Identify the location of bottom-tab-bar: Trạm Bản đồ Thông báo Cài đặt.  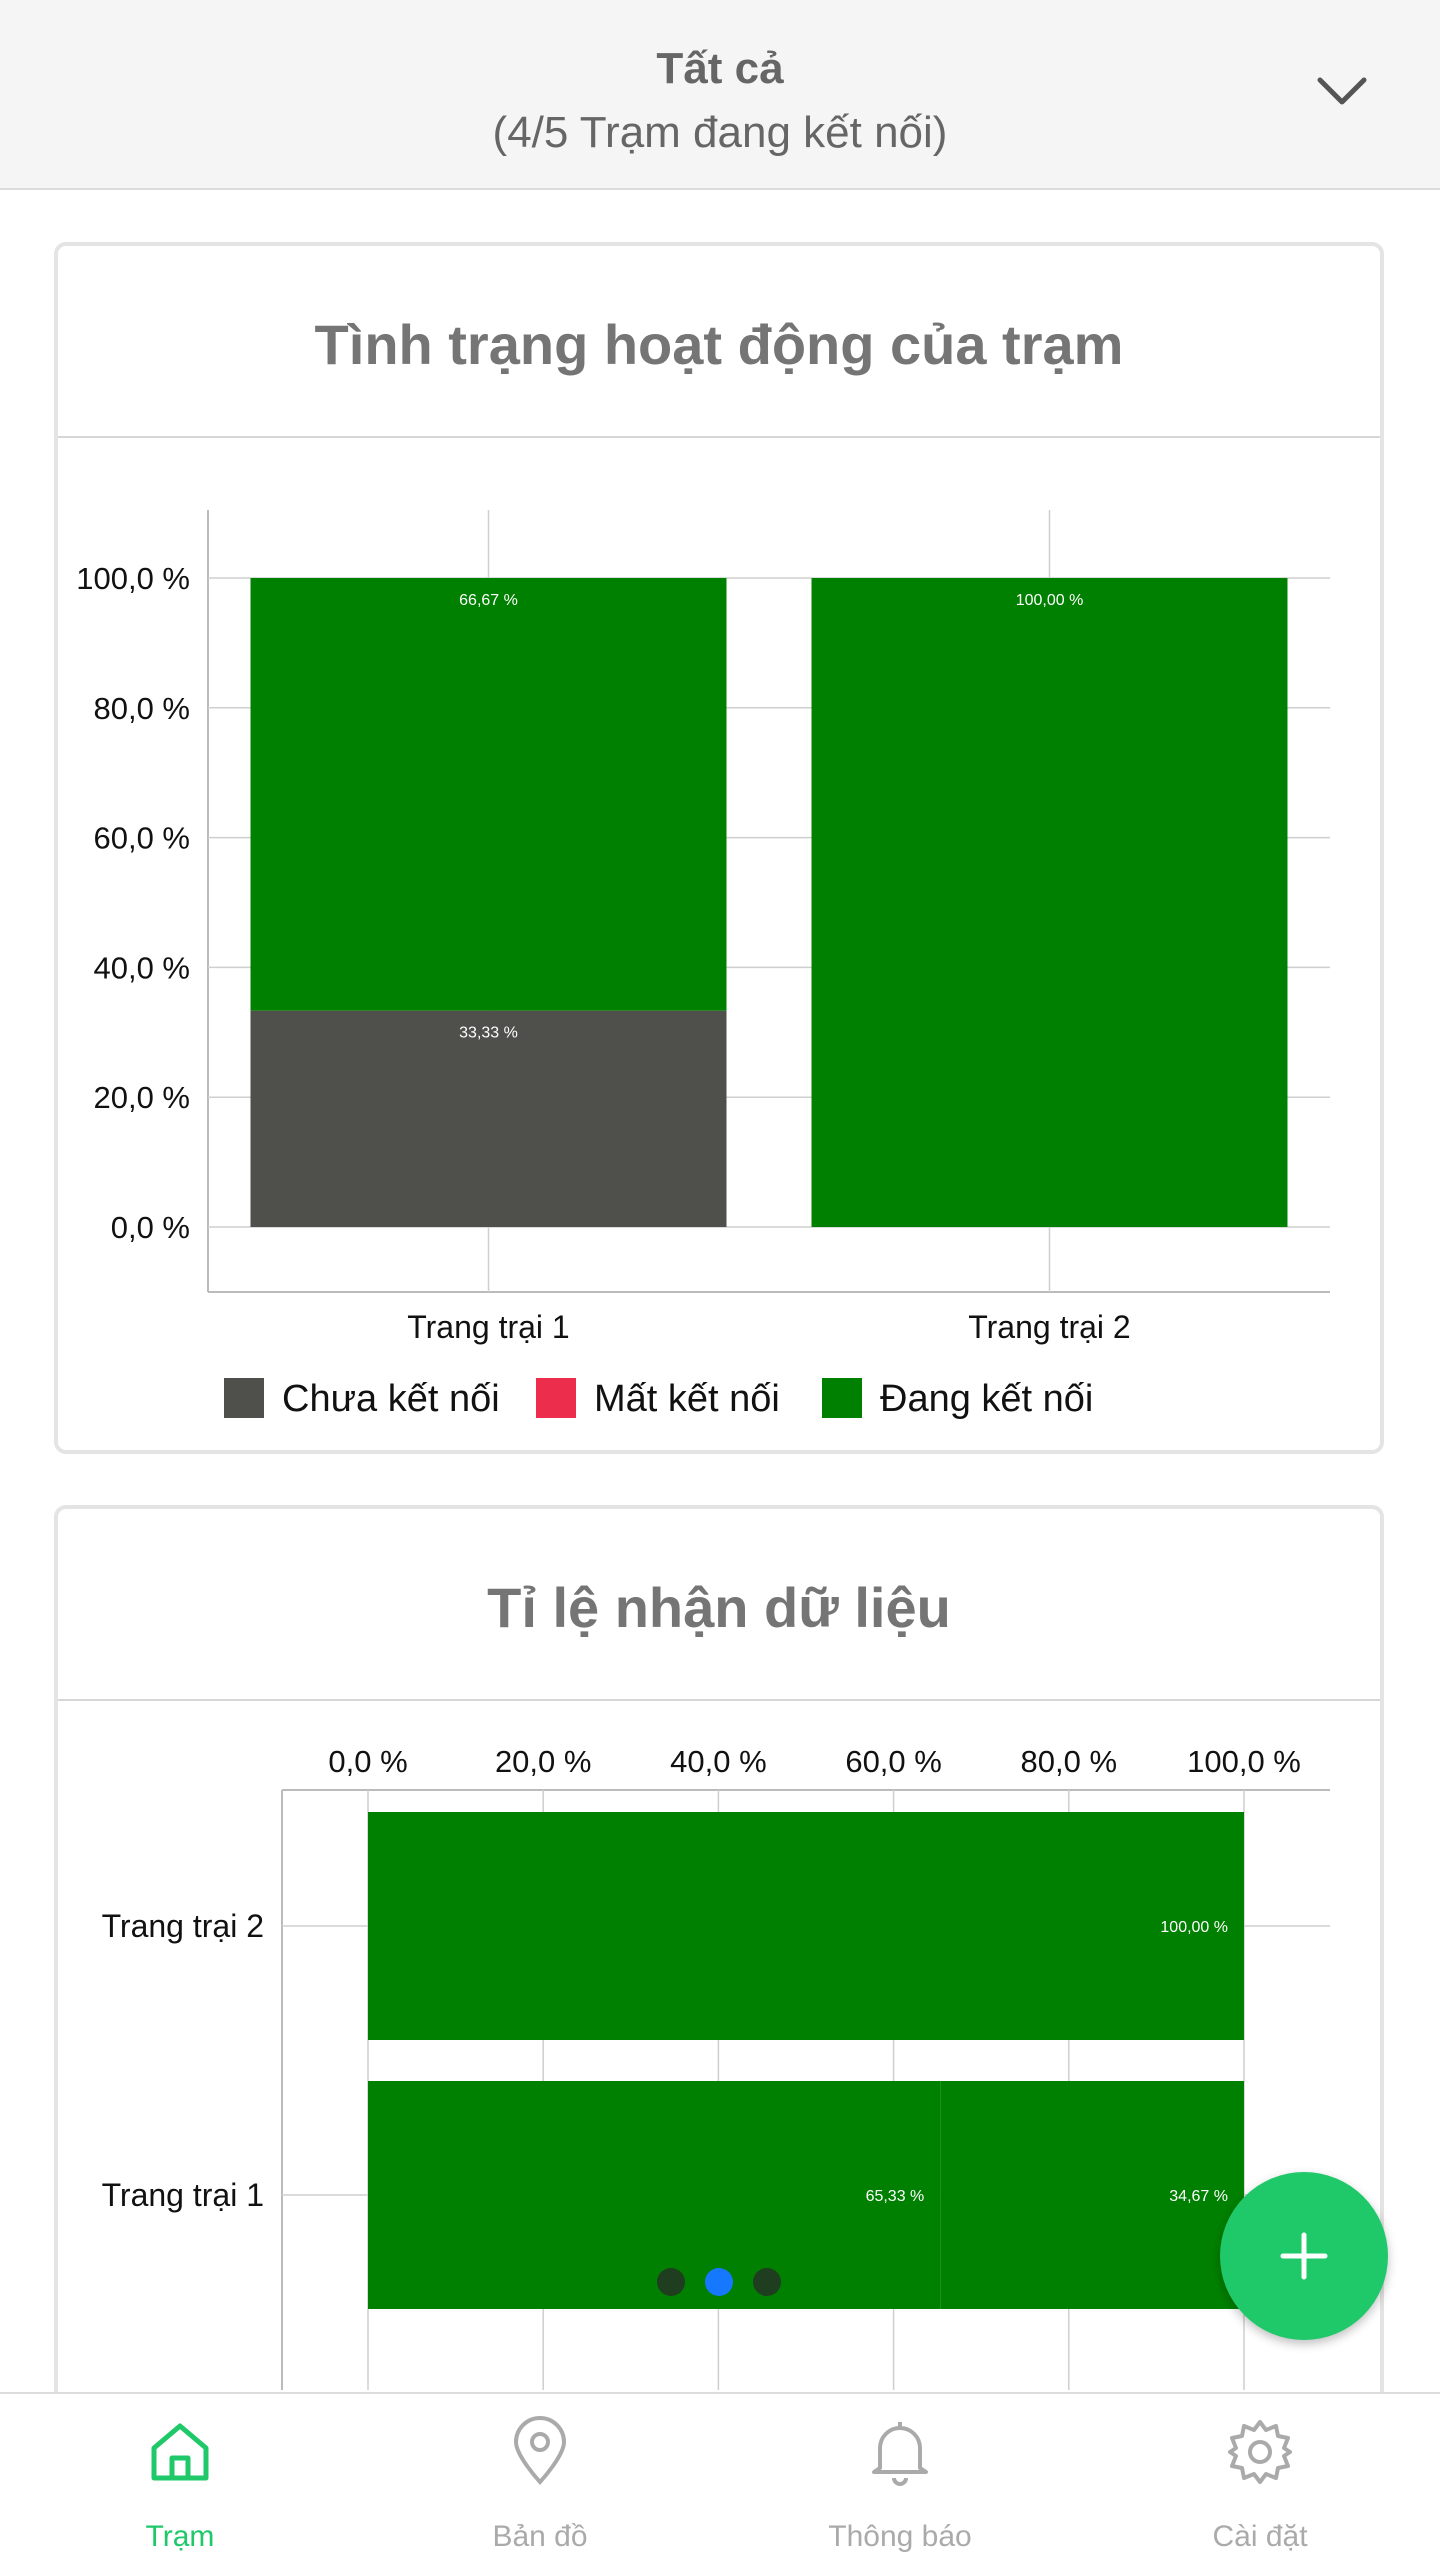
(720, 2477).